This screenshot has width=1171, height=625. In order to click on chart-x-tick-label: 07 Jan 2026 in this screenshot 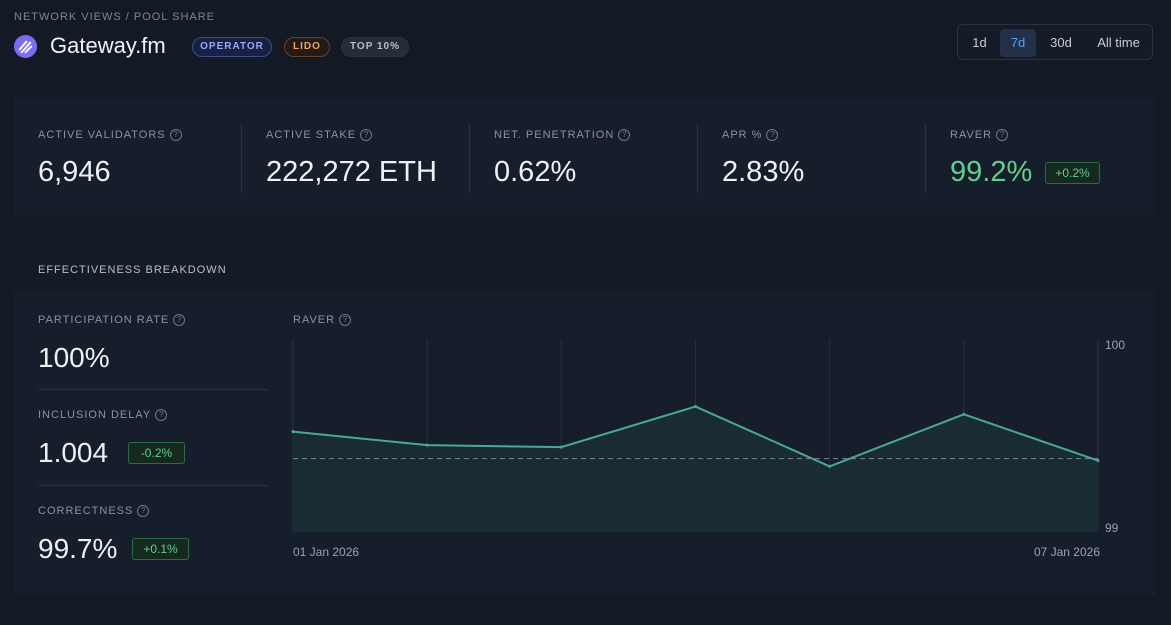, I will do `click(1067, 552)`.